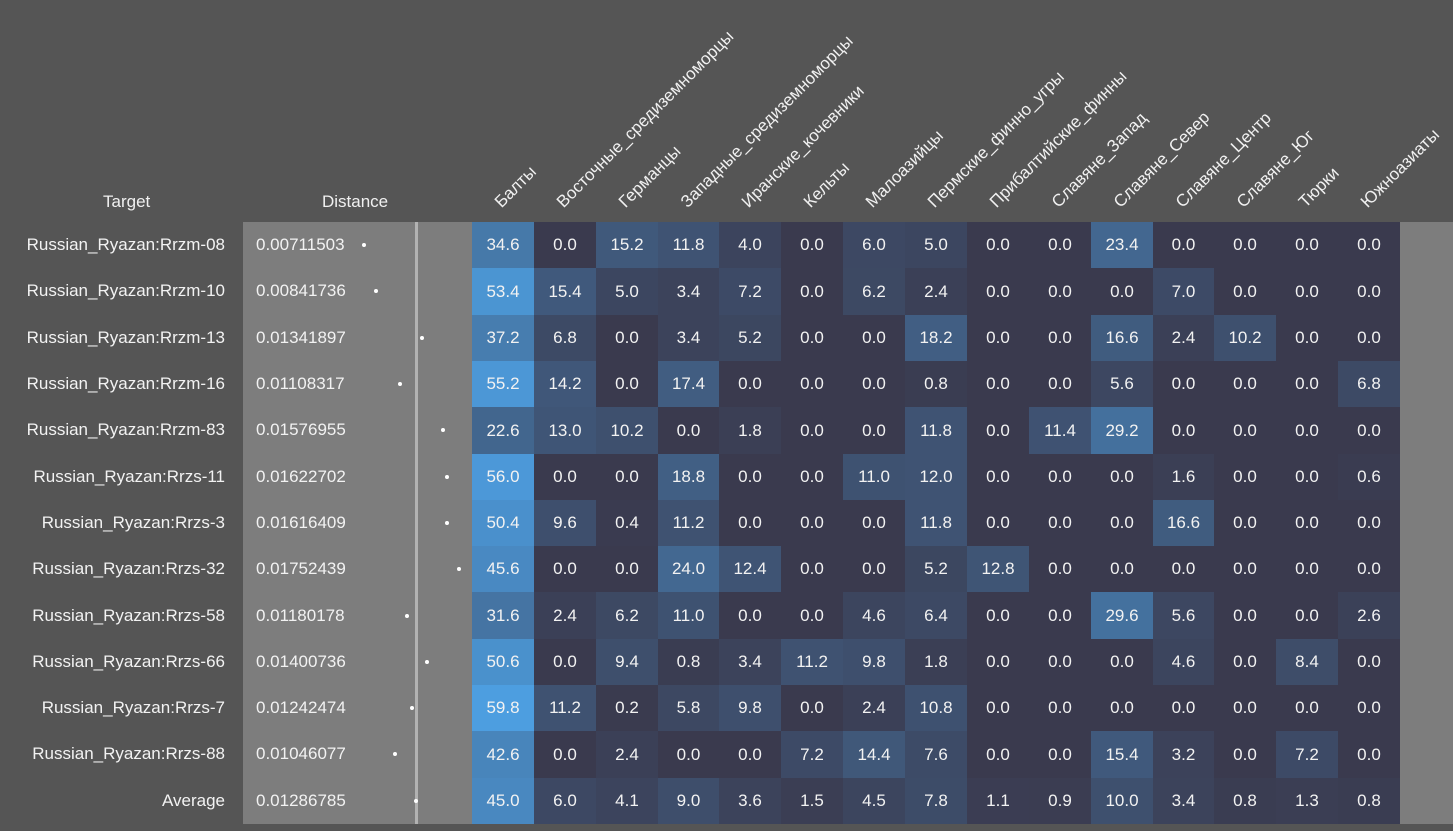  I want to click on heatmap-cell: 17.4, so click(688, 384).